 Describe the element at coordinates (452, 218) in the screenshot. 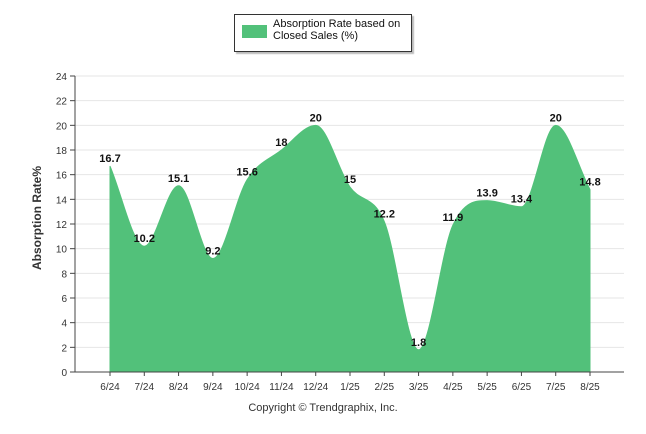

I see `data-label: 11.9` at that location.